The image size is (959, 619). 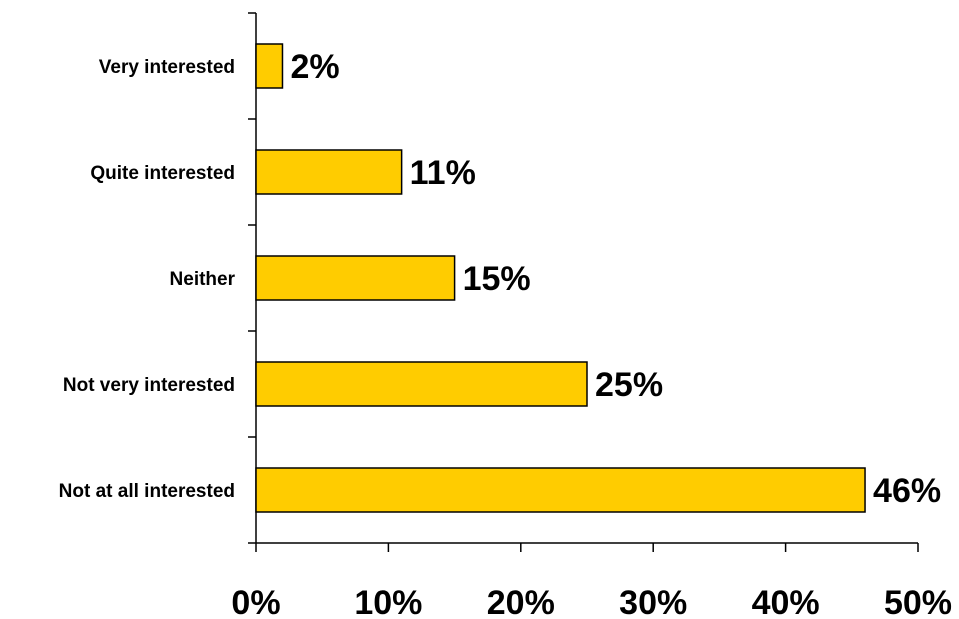 I want to click on value-label: 11%, so click(x=443, y=173).